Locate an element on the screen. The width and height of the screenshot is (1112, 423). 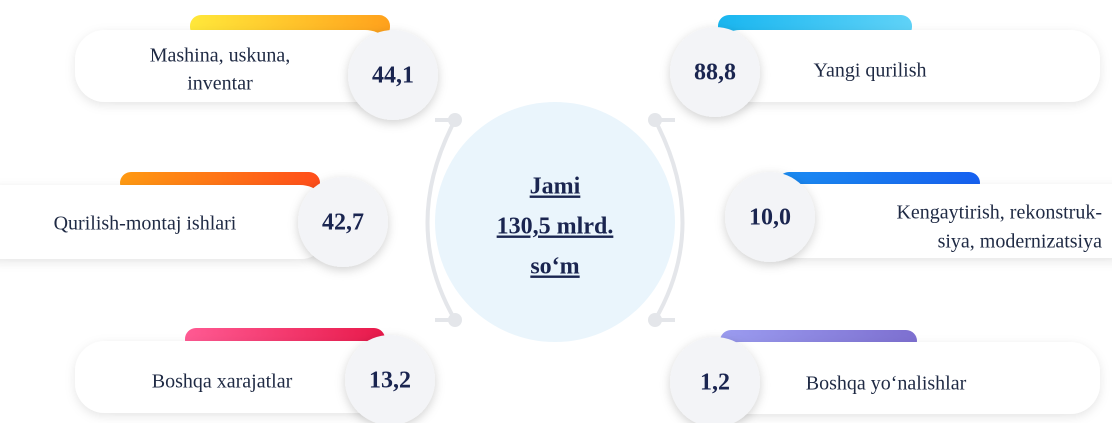
label: Kengaytirish, rekonstruk- is located at coordinates (999, 213).